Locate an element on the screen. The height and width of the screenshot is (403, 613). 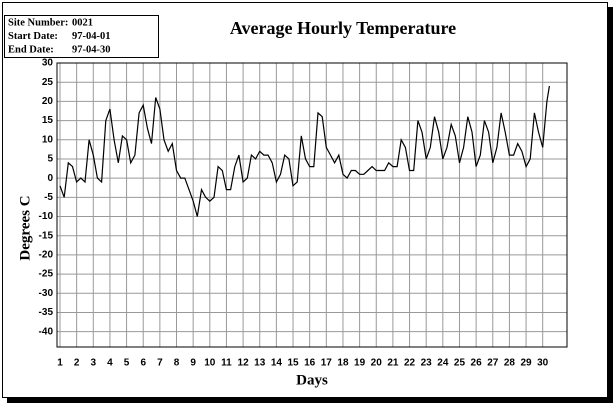
y-tick-label: 20 is located at coordinates (48, 101).